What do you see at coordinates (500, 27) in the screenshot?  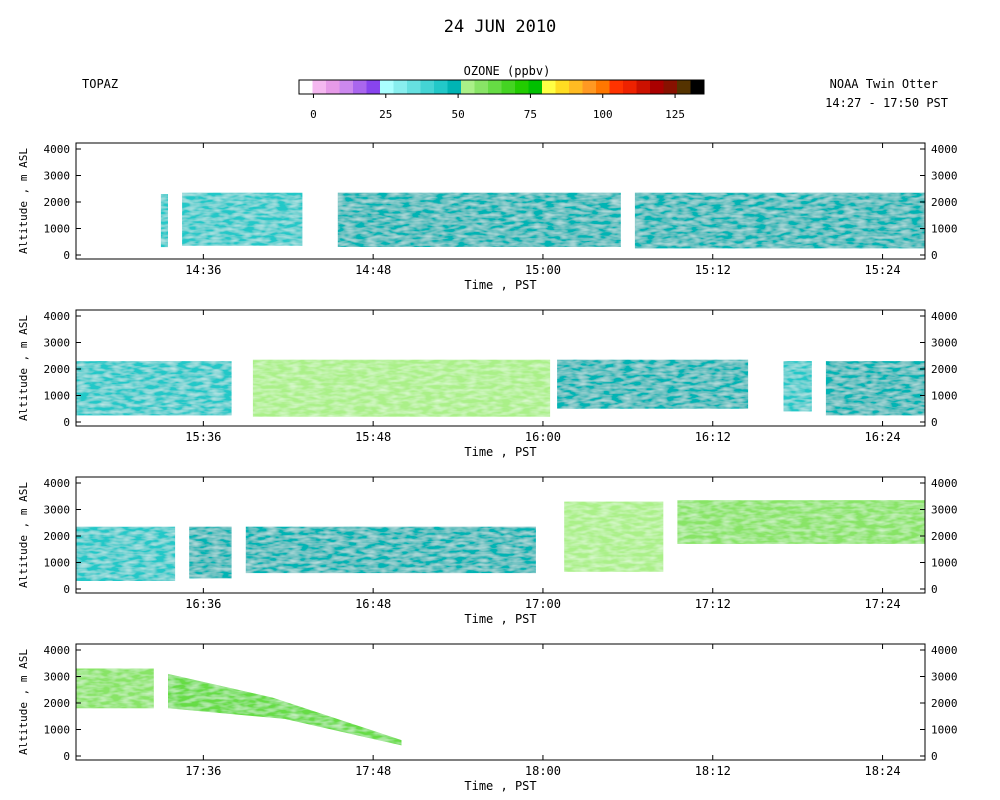 I see `figure-title: 24 JUN 2010` at bounding box center [500, 27].